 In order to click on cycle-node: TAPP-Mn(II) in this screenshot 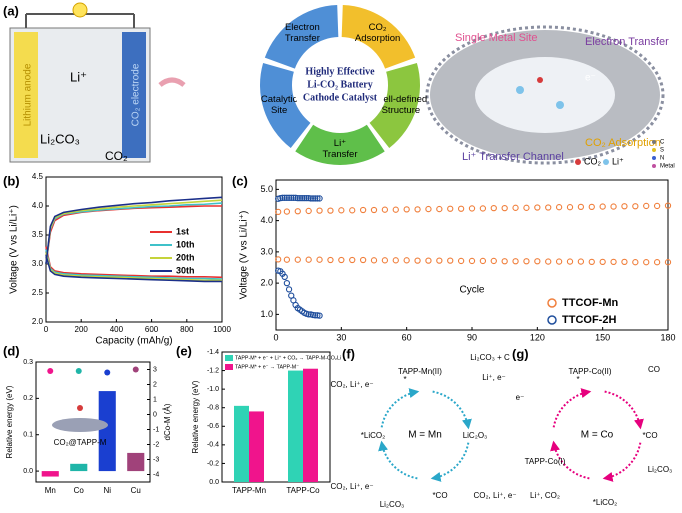, I will do `click(420, 371)`.